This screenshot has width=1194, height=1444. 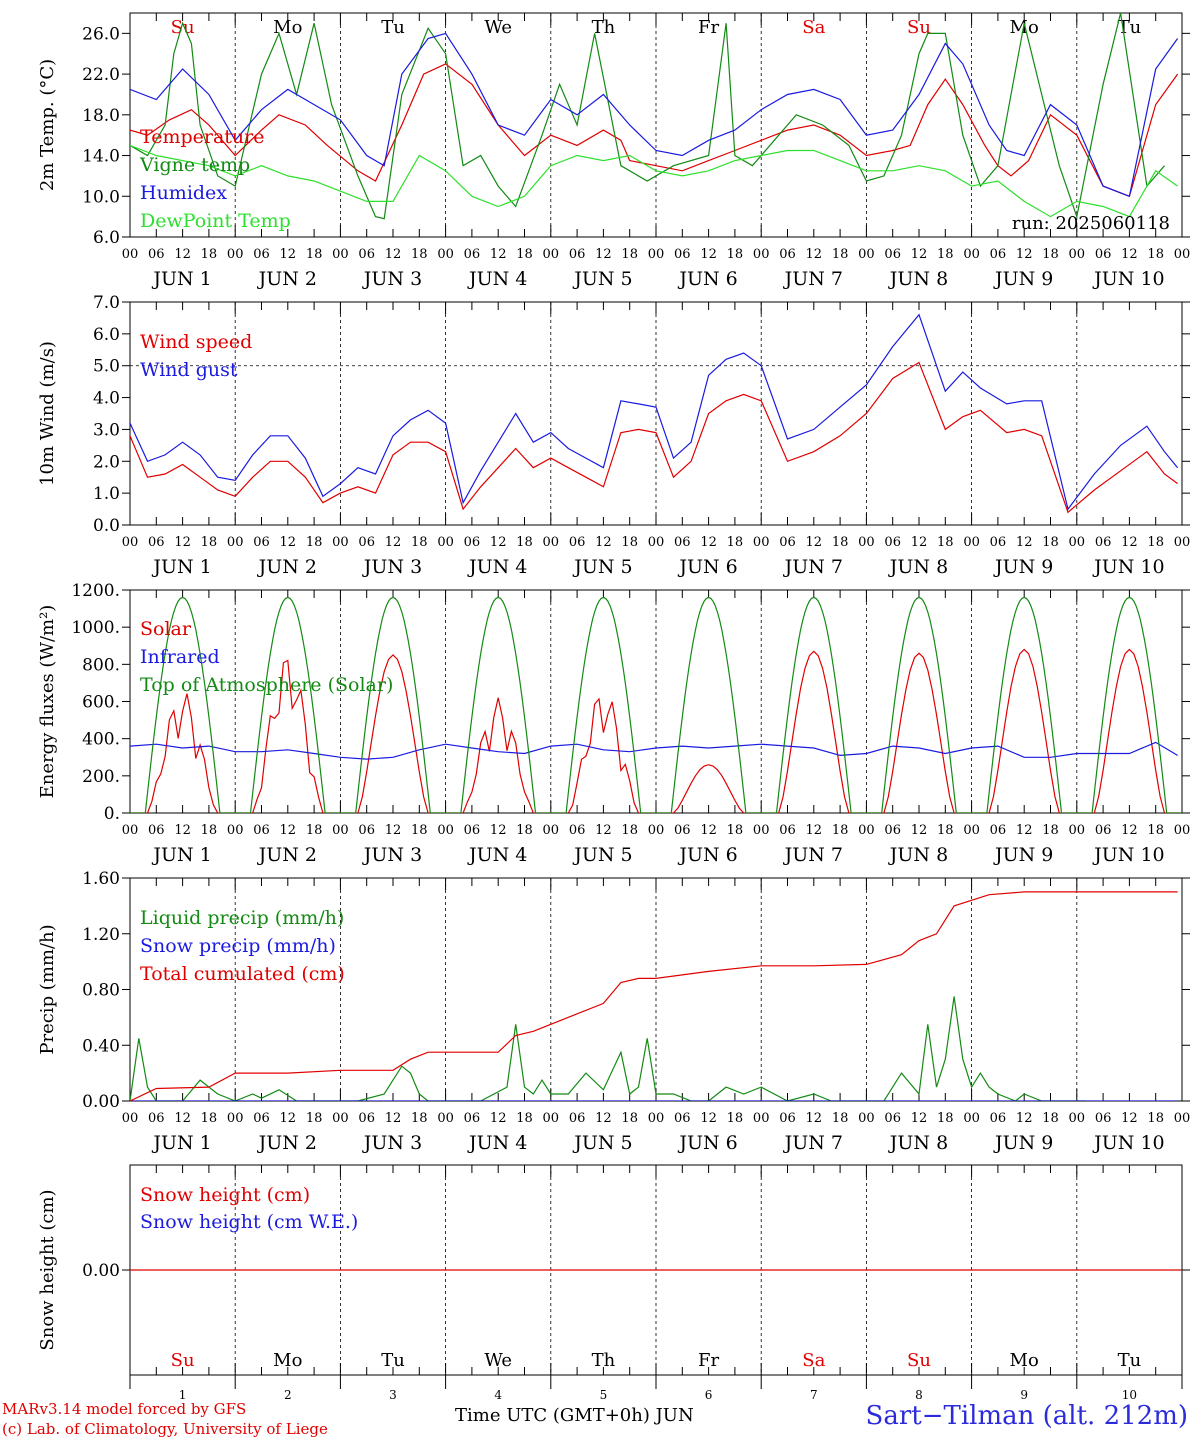 What do you see at coordinates (101, 197) in the screenshot?
I see `y-tick-label: 10.0` at bounding box center [101, 197].